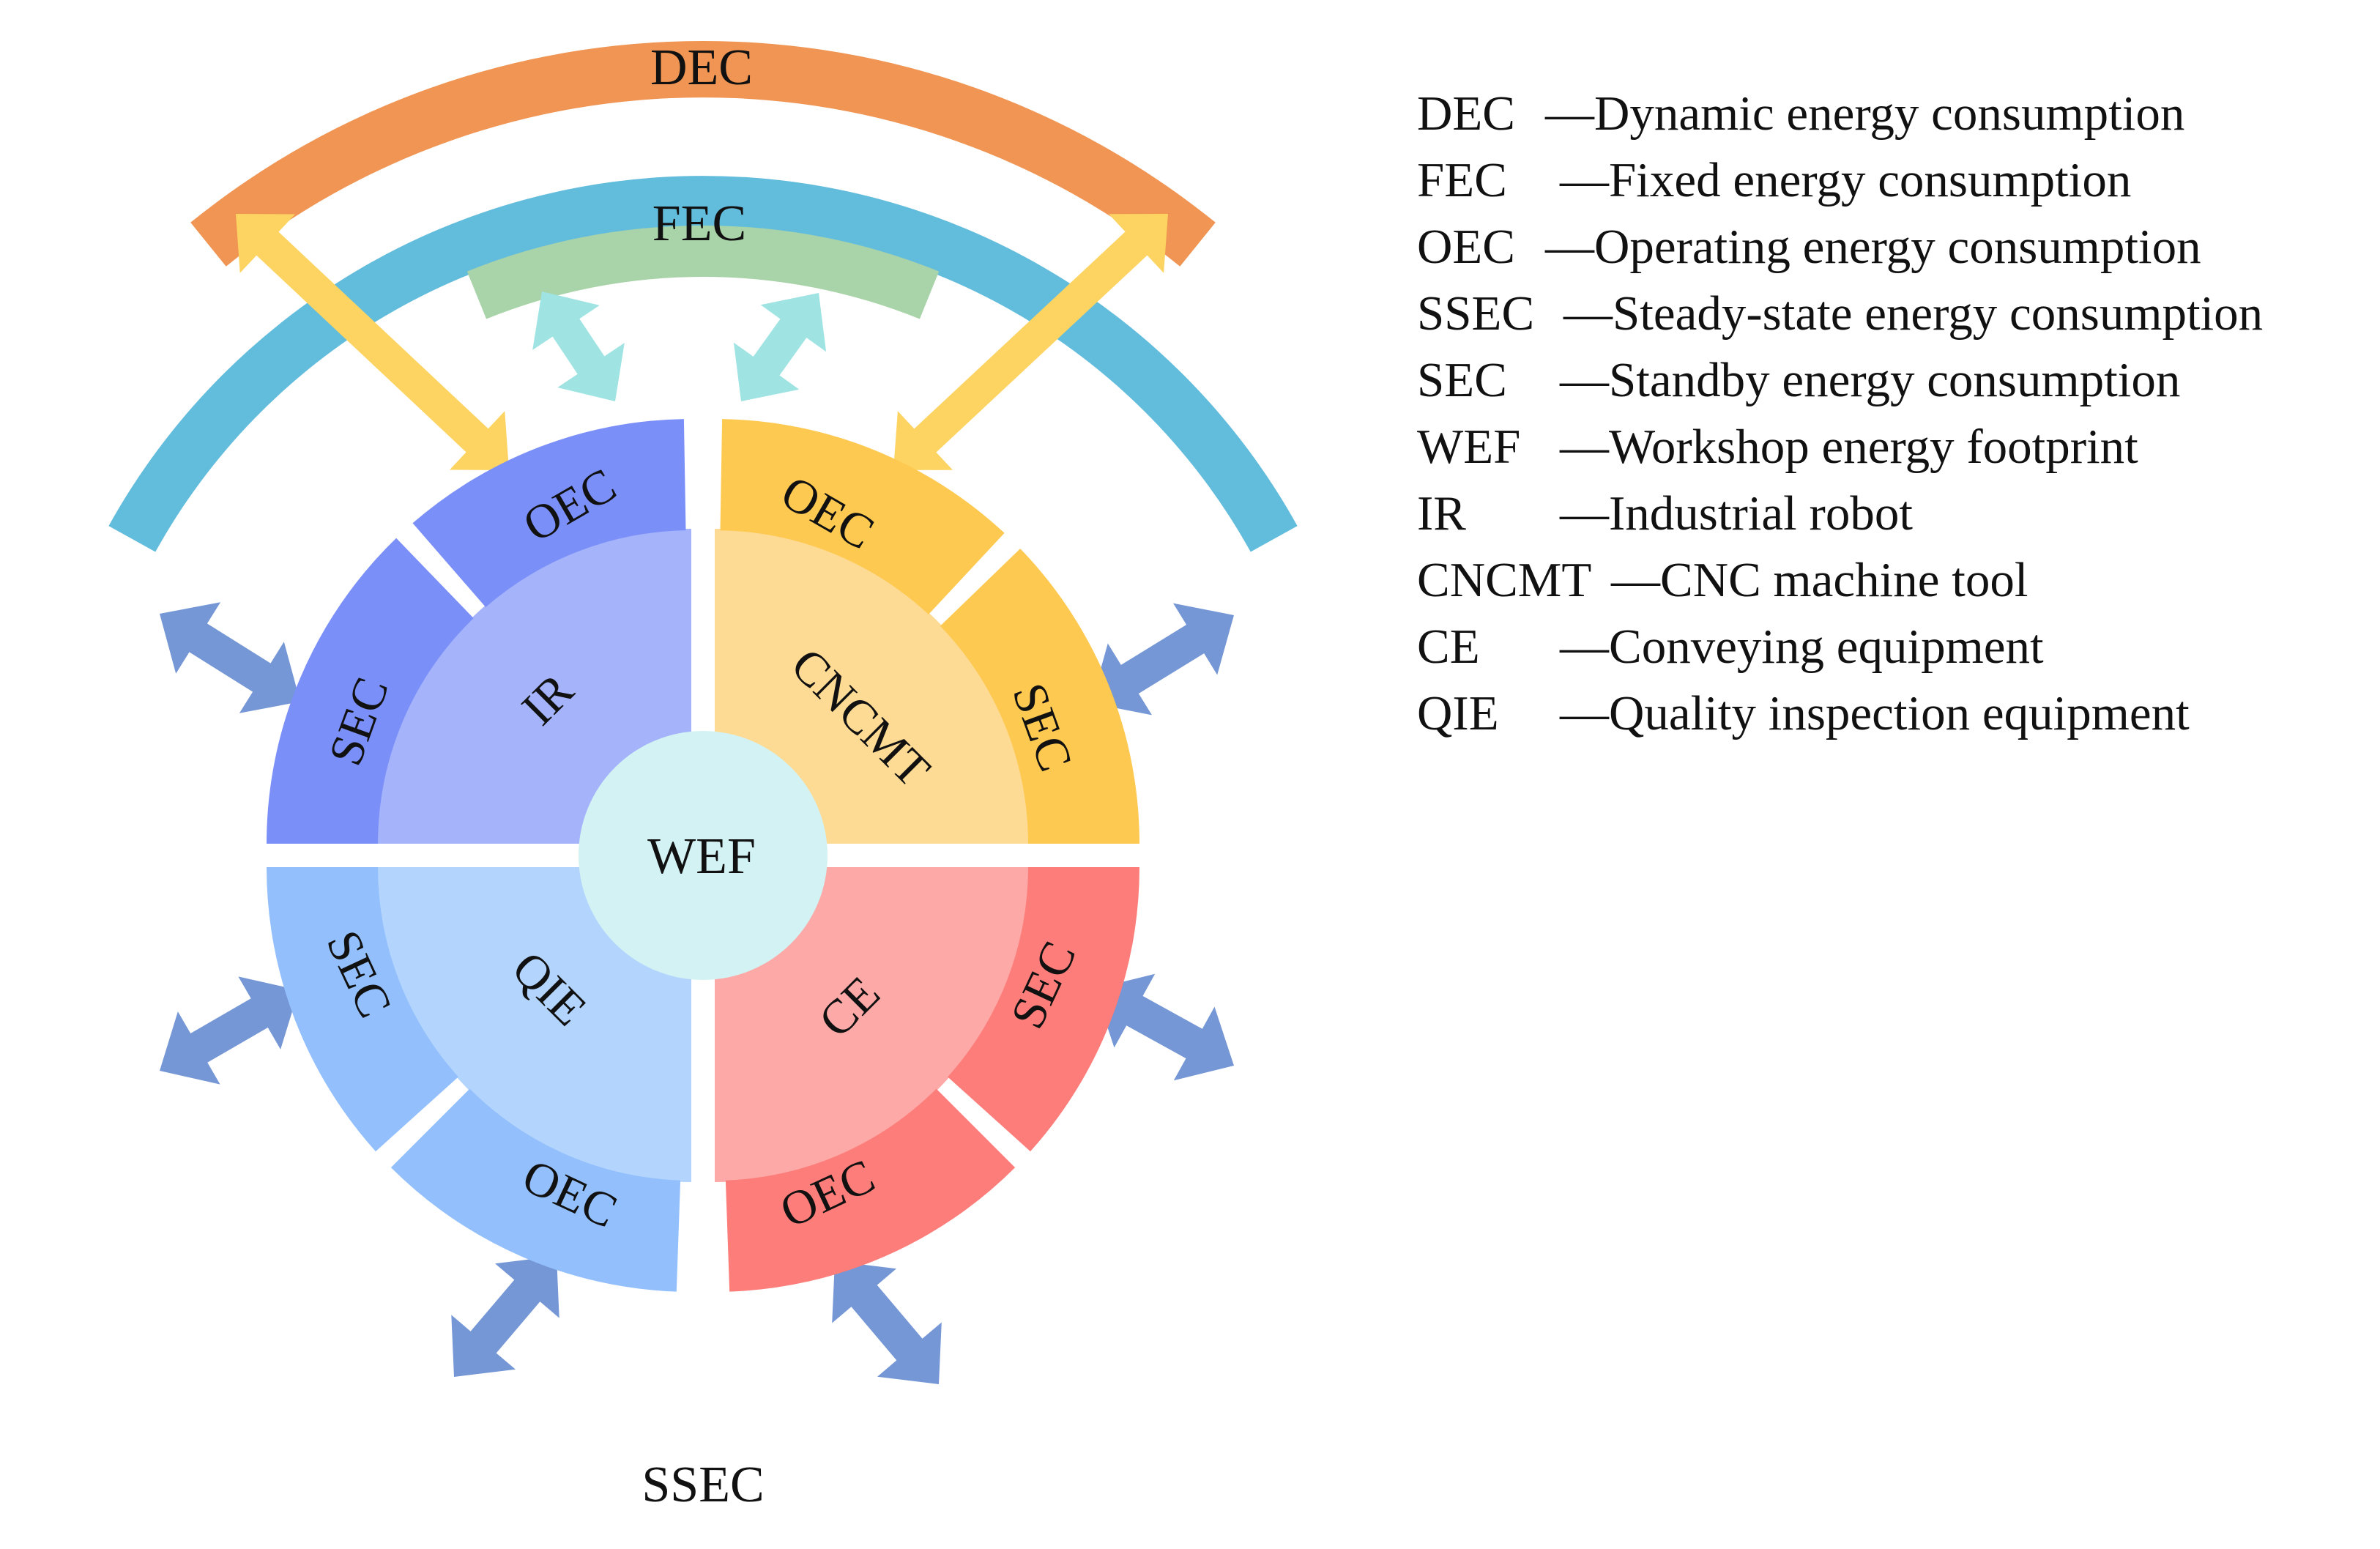 The width and height of the screenshot is (2380, 1549). Describe the element at coordinates (872, 1024) in the screenshot. I see `ce-inner-sector` at that location.